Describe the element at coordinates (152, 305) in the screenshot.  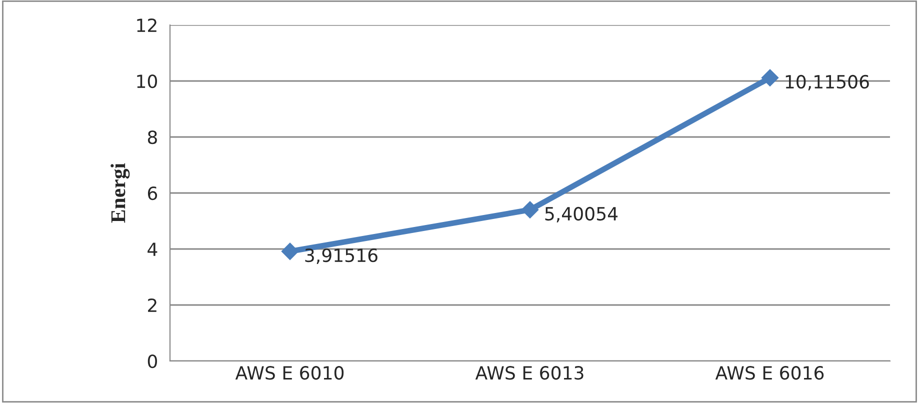
I see `y-tick-label: 2` at that location.